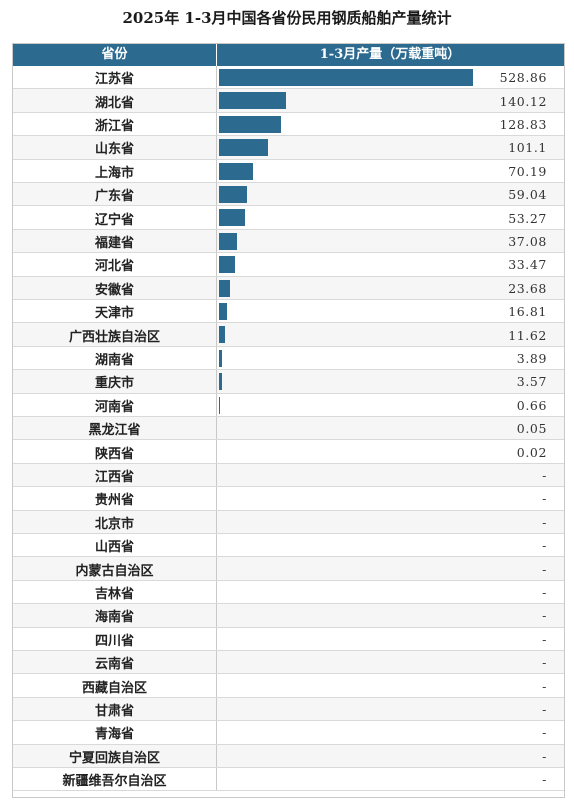 This screenshot has width=574, height=808. Describe the element at coordinates (114, 735) in the screenshot. I see `province-label: 青海省` at that location.